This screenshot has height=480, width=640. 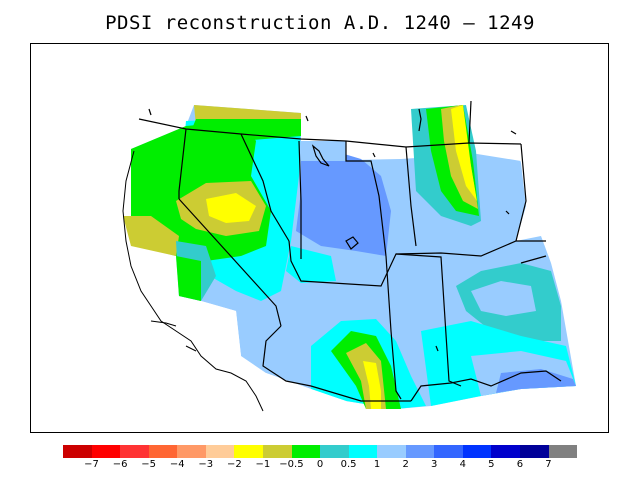 What do you see at coordinates (377, 464) in the screenshot?
I see `legend-tick-label: 1` at bounding box center [377, 464].